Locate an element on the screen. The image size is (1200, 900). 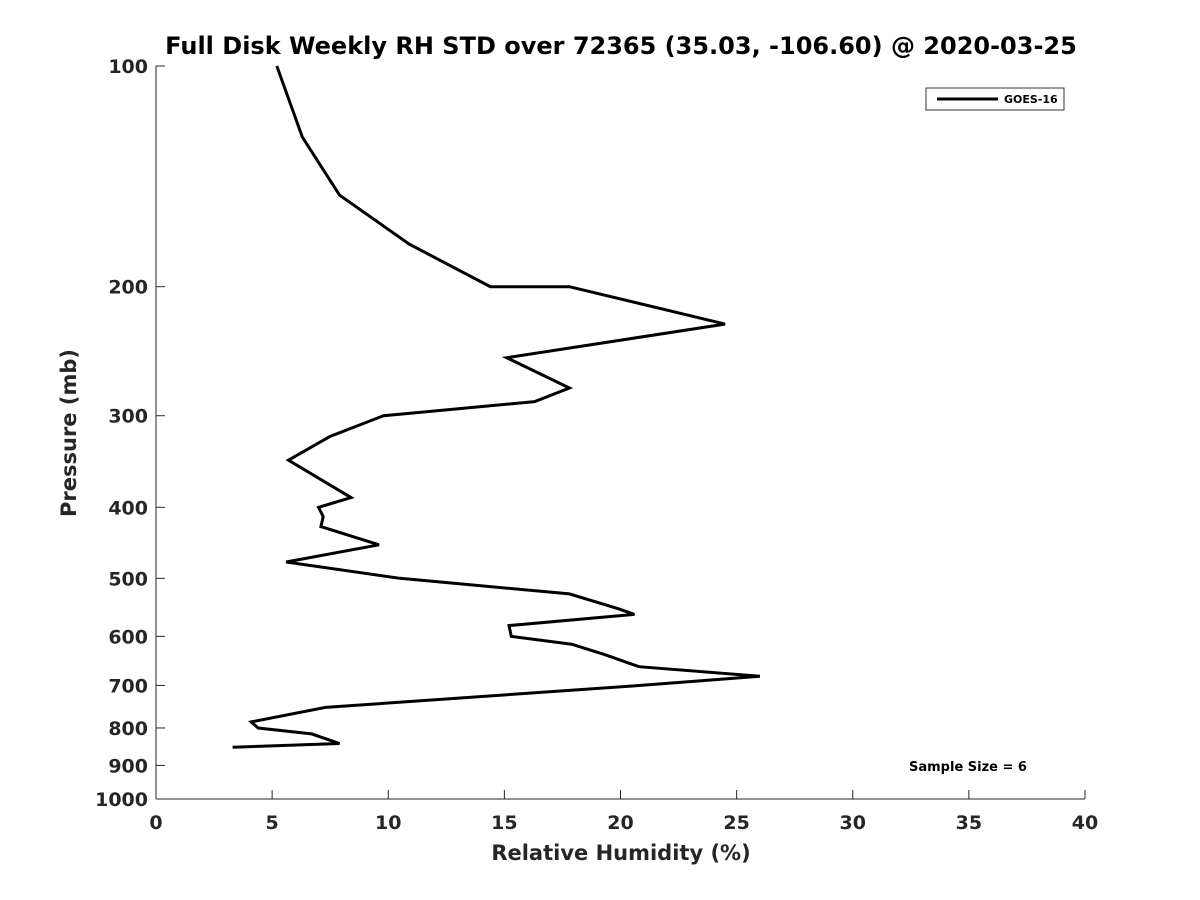
x-tick-label: 5 is located at coordinates (272, 823).